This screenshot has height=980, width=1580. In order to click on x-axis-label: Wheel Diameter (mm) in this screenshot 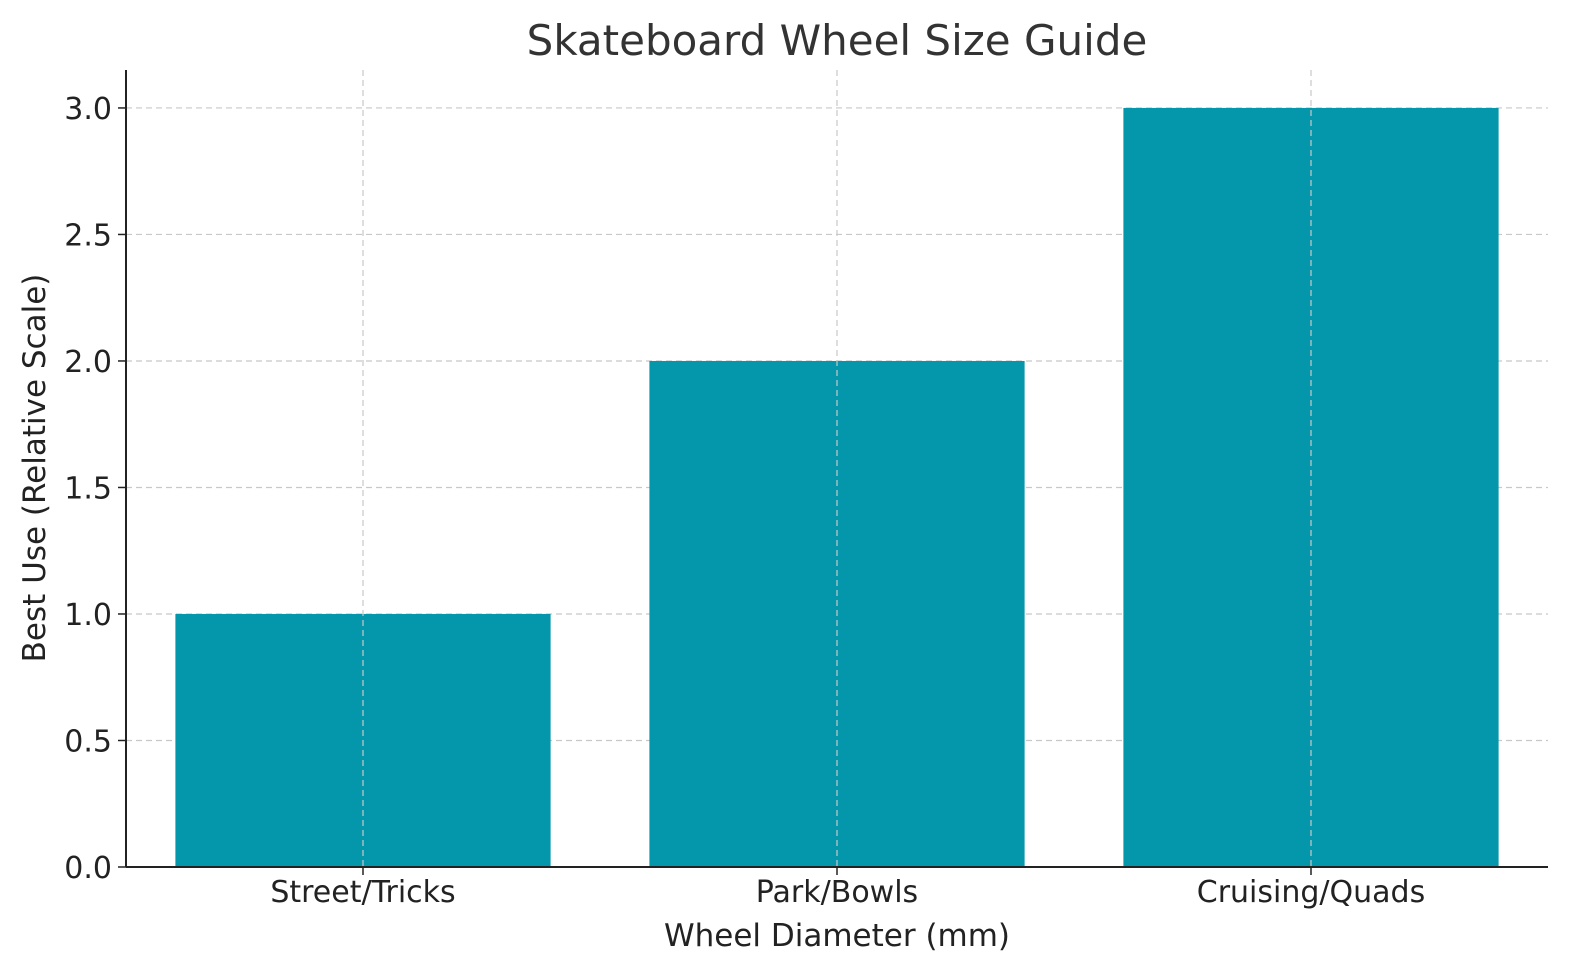, I will do `click(837, 936)`.